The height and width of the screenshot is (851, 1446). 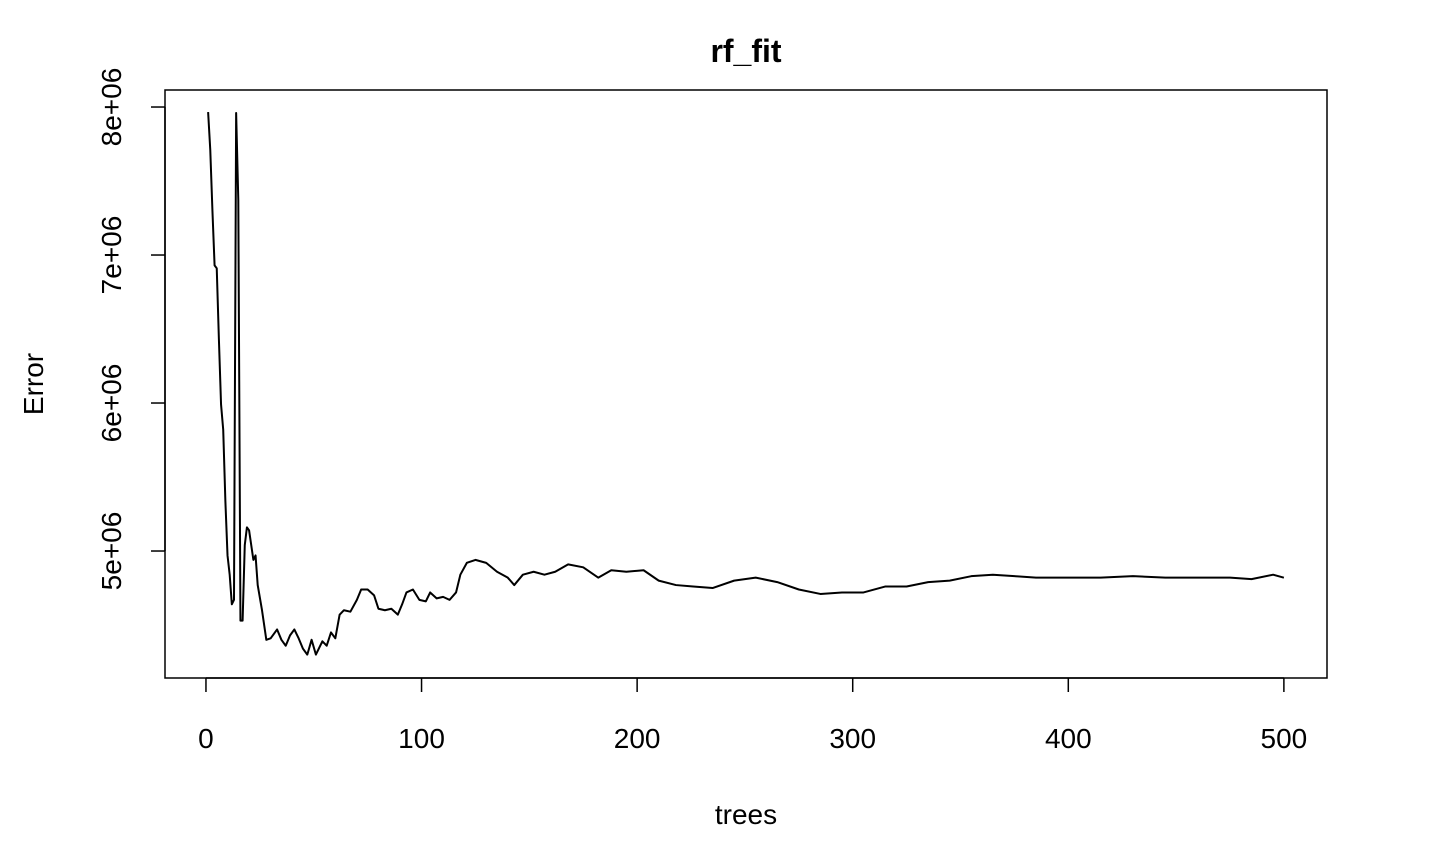 I want to click on x-axis-label: trees, so click(x=746, y=814).